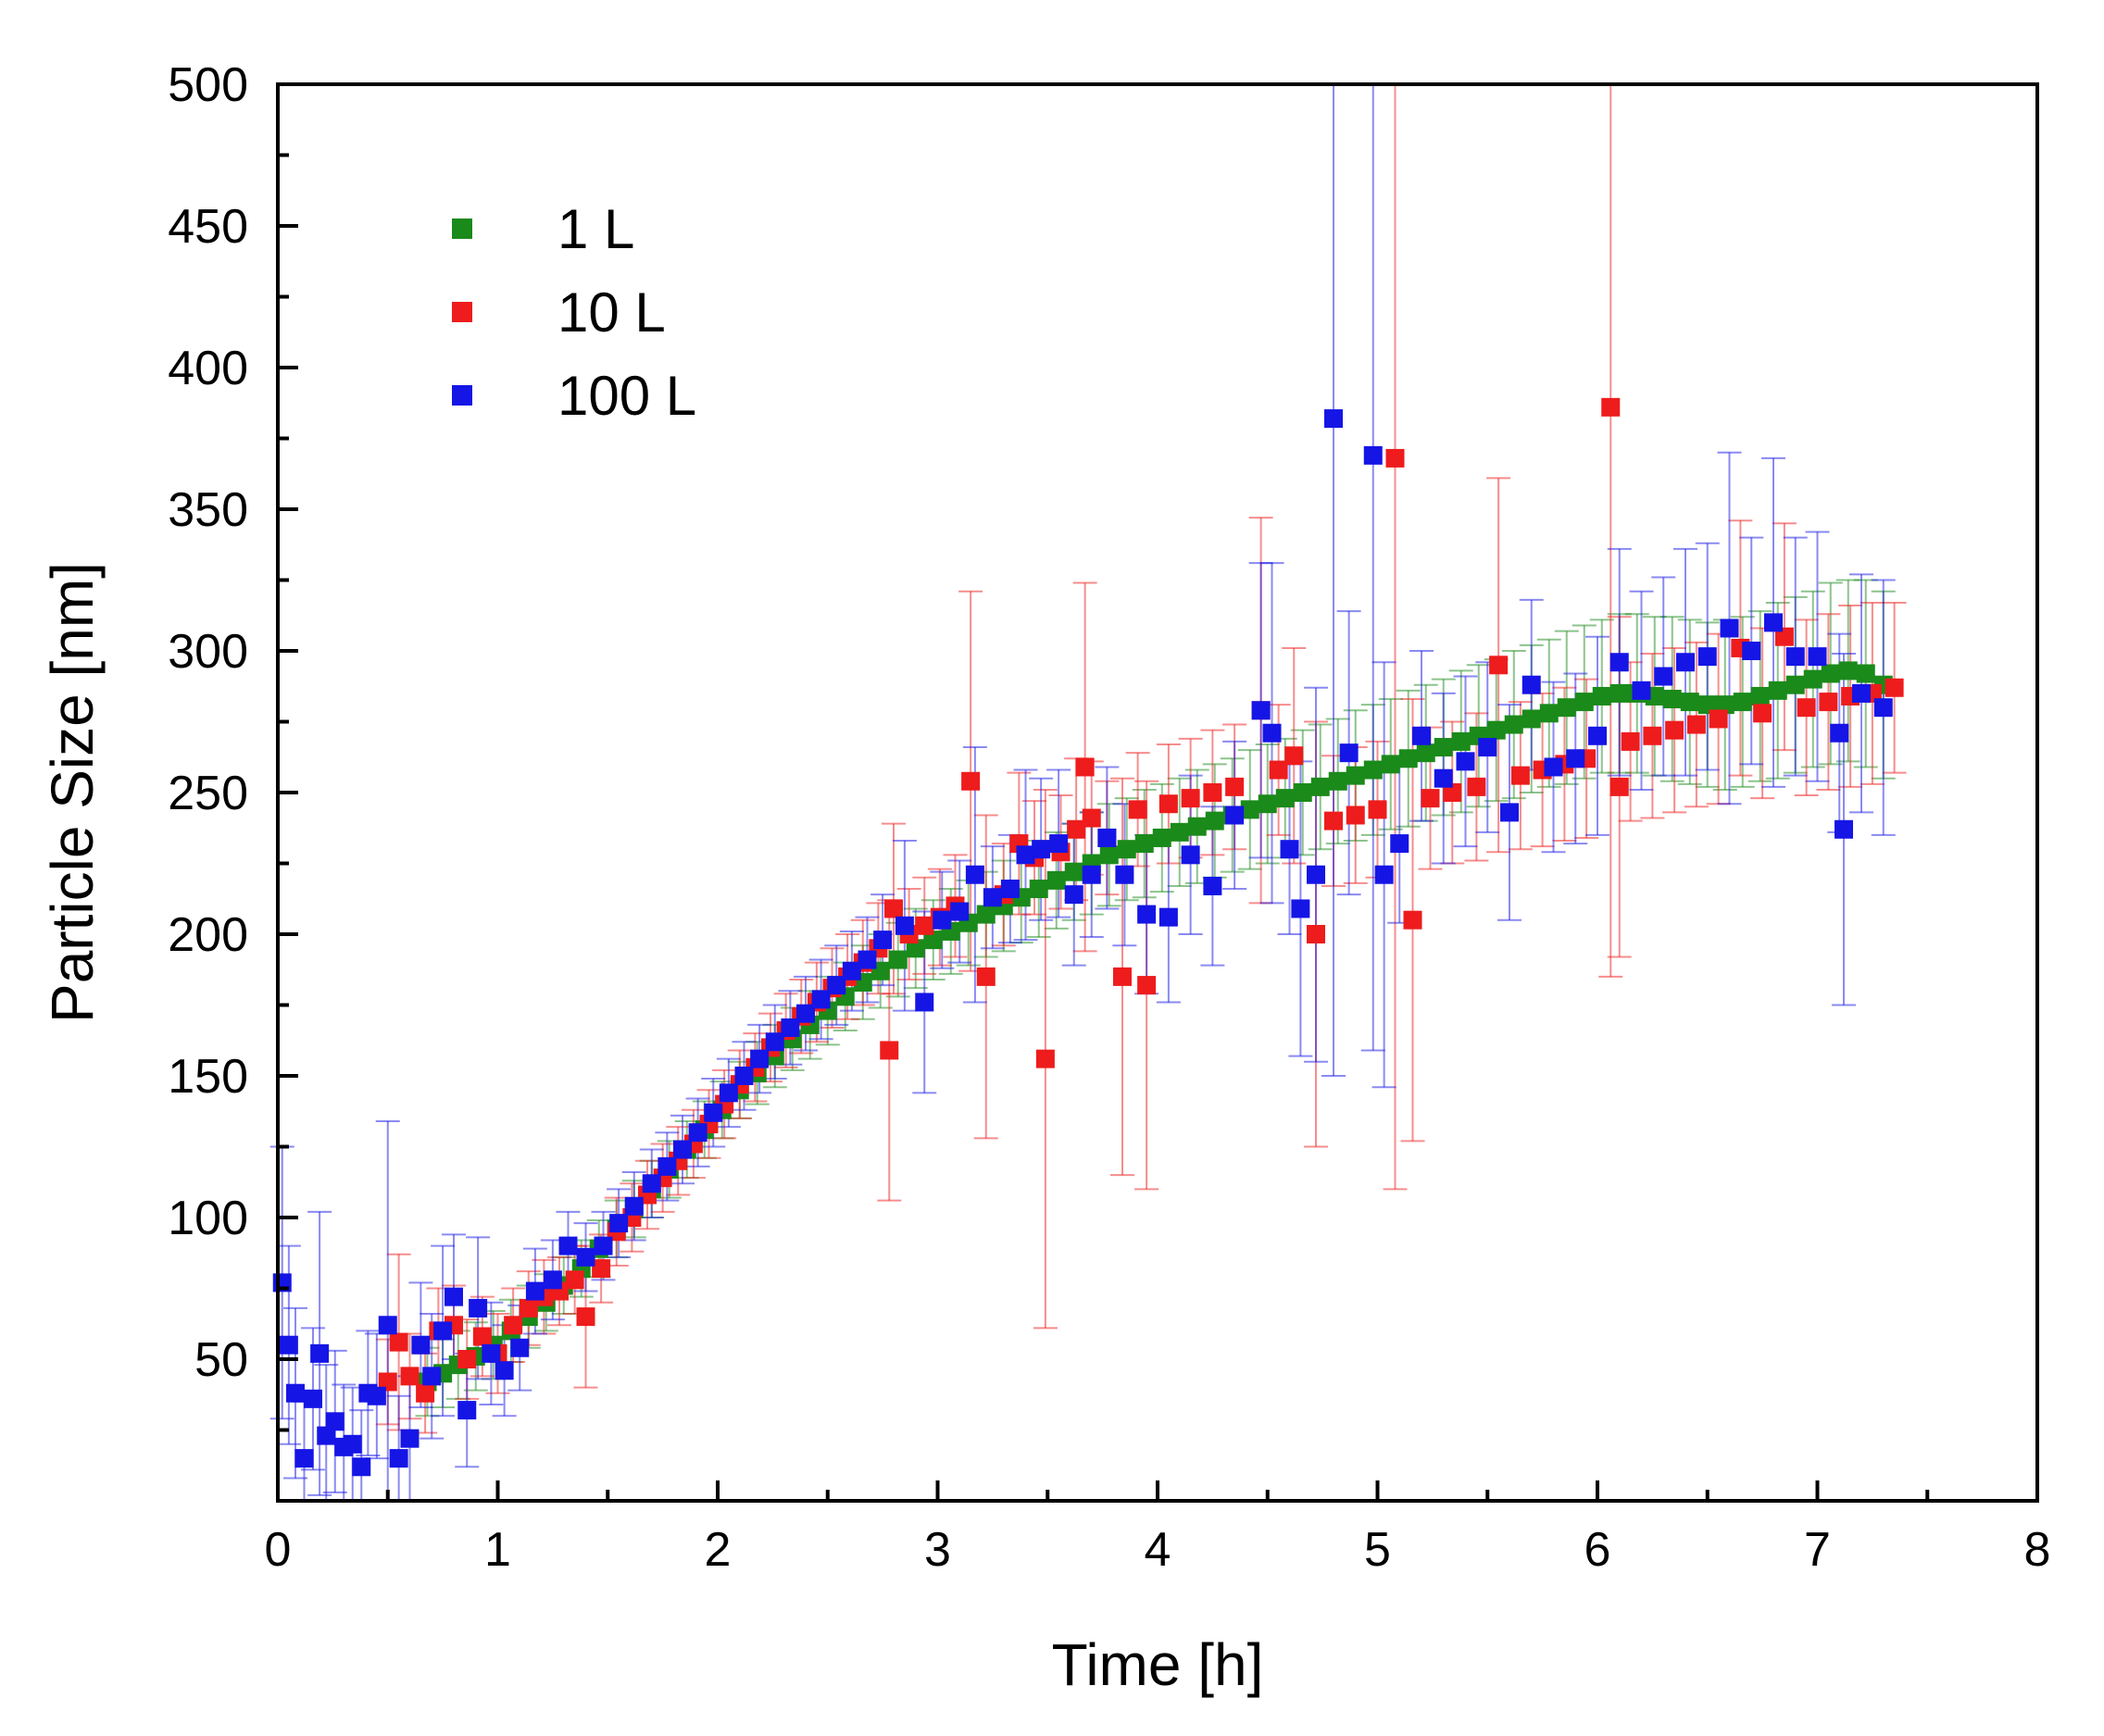  I want to click on legend-label: 1 L, so click(595, 229).